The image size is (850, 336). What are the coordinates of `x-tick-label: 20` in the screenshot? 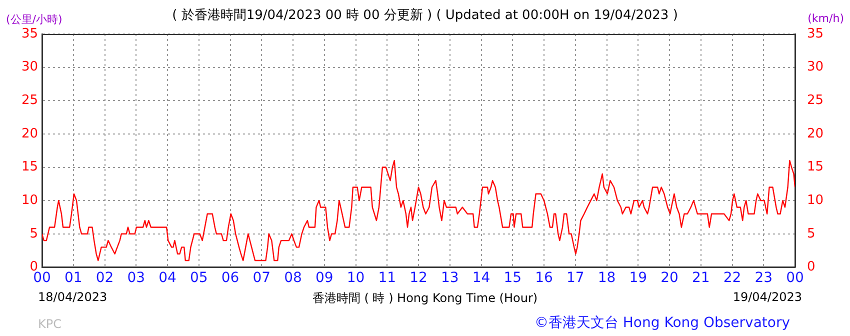 It's located at (669, 278).